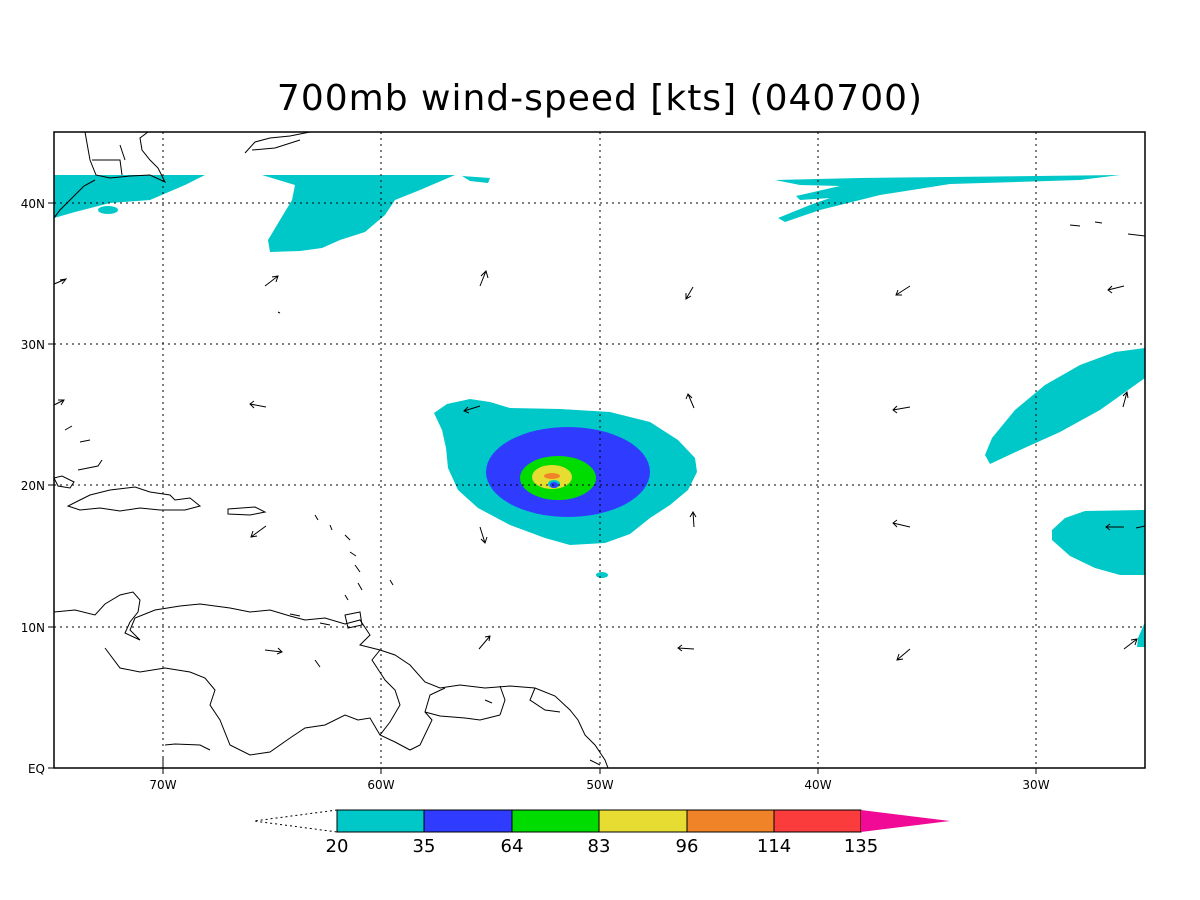 This screenshot has width=1200, height=900. Describe the element at coordinates (1035, 785) in the screenshot. I see `lon-tick-label: 30W` at that location.